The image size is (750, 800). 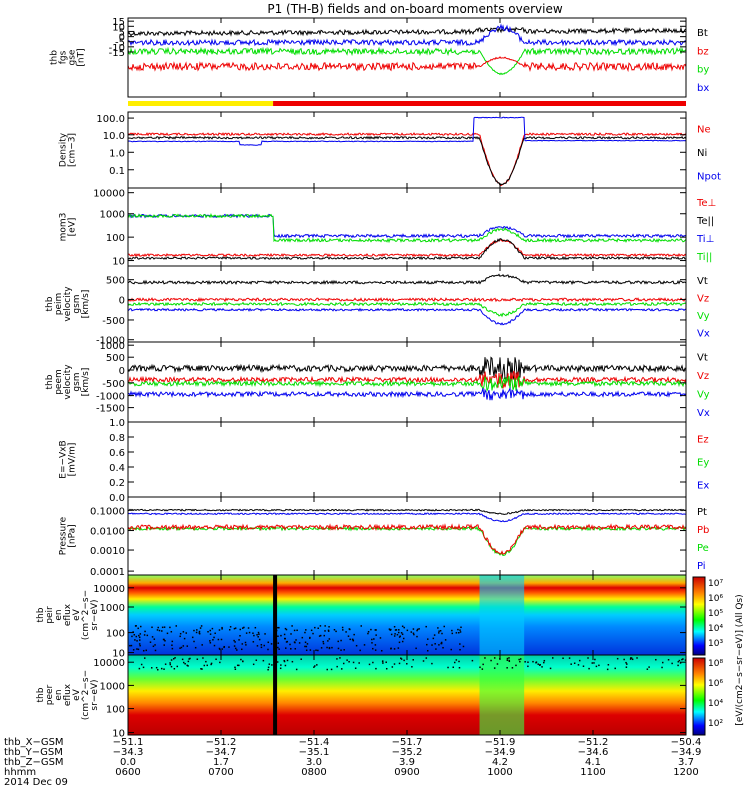 What do you see at coordinates (407, 752) in the screenshot?
I see `xaxis-value: −35.2` at bounding box center [407, 752].